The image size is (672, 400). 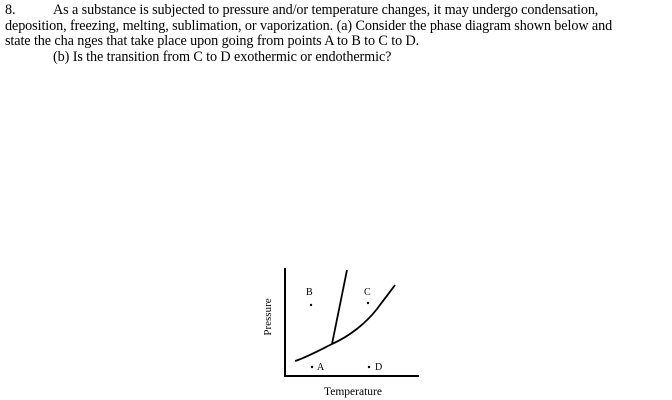 I want to click on melting-curve, so click(x=339, y=307).